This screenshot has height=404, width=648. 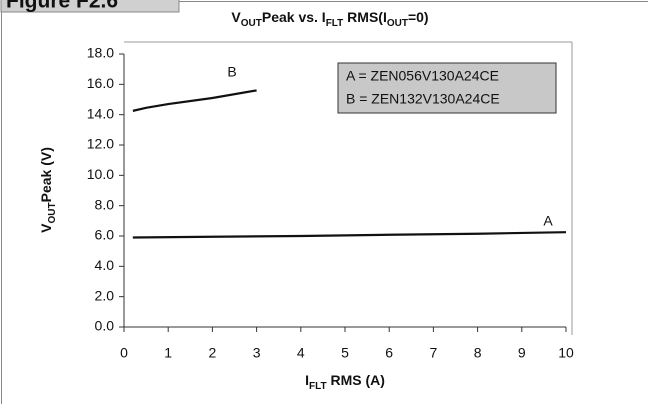 I want to click on y-axis-label: VOUTPeak (V), so click(x=48, y=190).